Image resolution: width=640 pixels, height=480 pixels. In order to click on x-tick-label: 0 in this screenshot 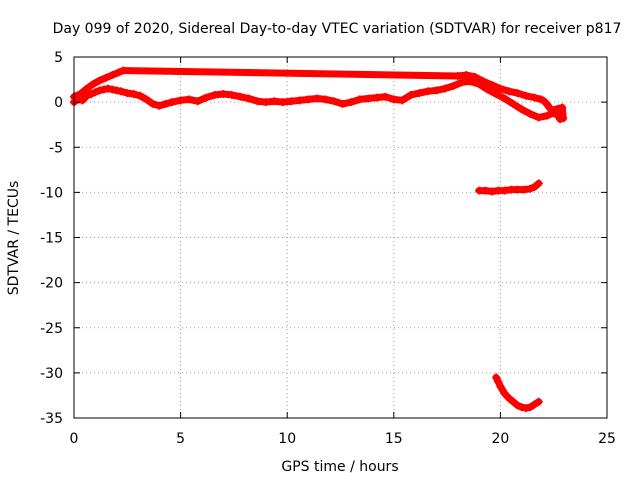, I will do `click(74, 439)`.